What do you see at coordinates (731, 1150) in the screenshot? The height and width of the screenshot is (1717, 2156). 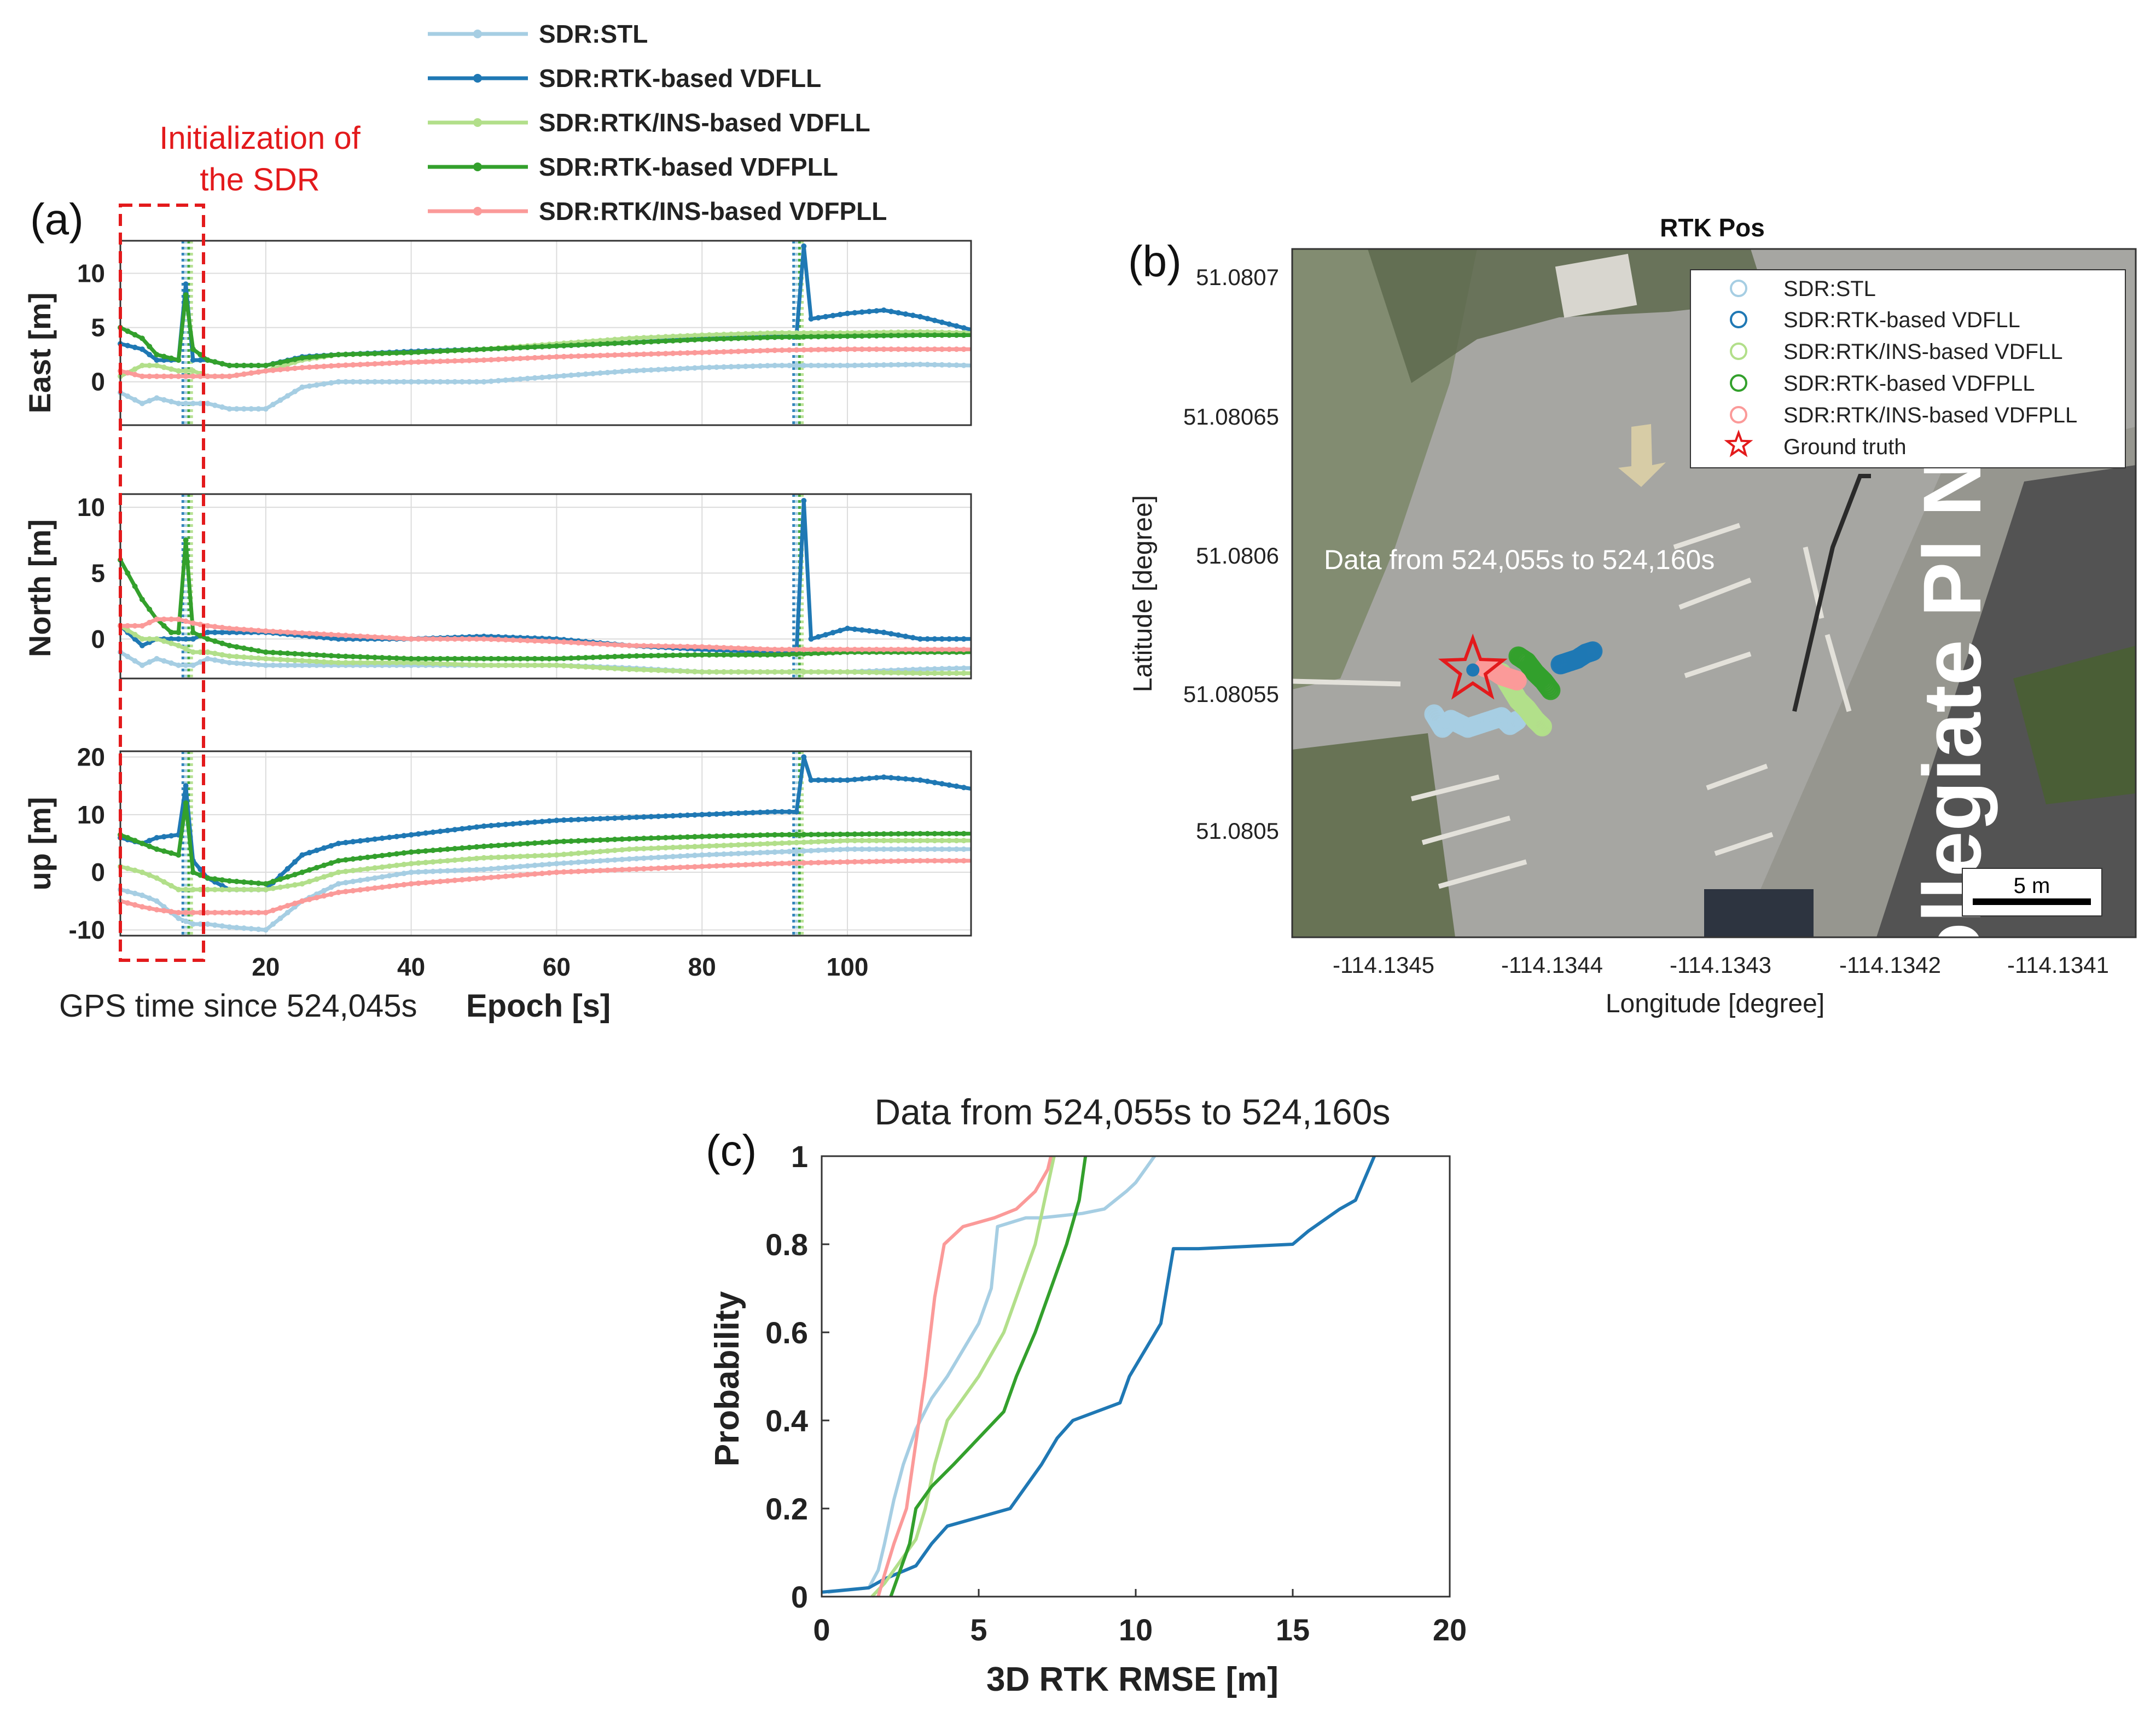 I see `panel-c-label: (c)` at bounding box center [731, 1150].